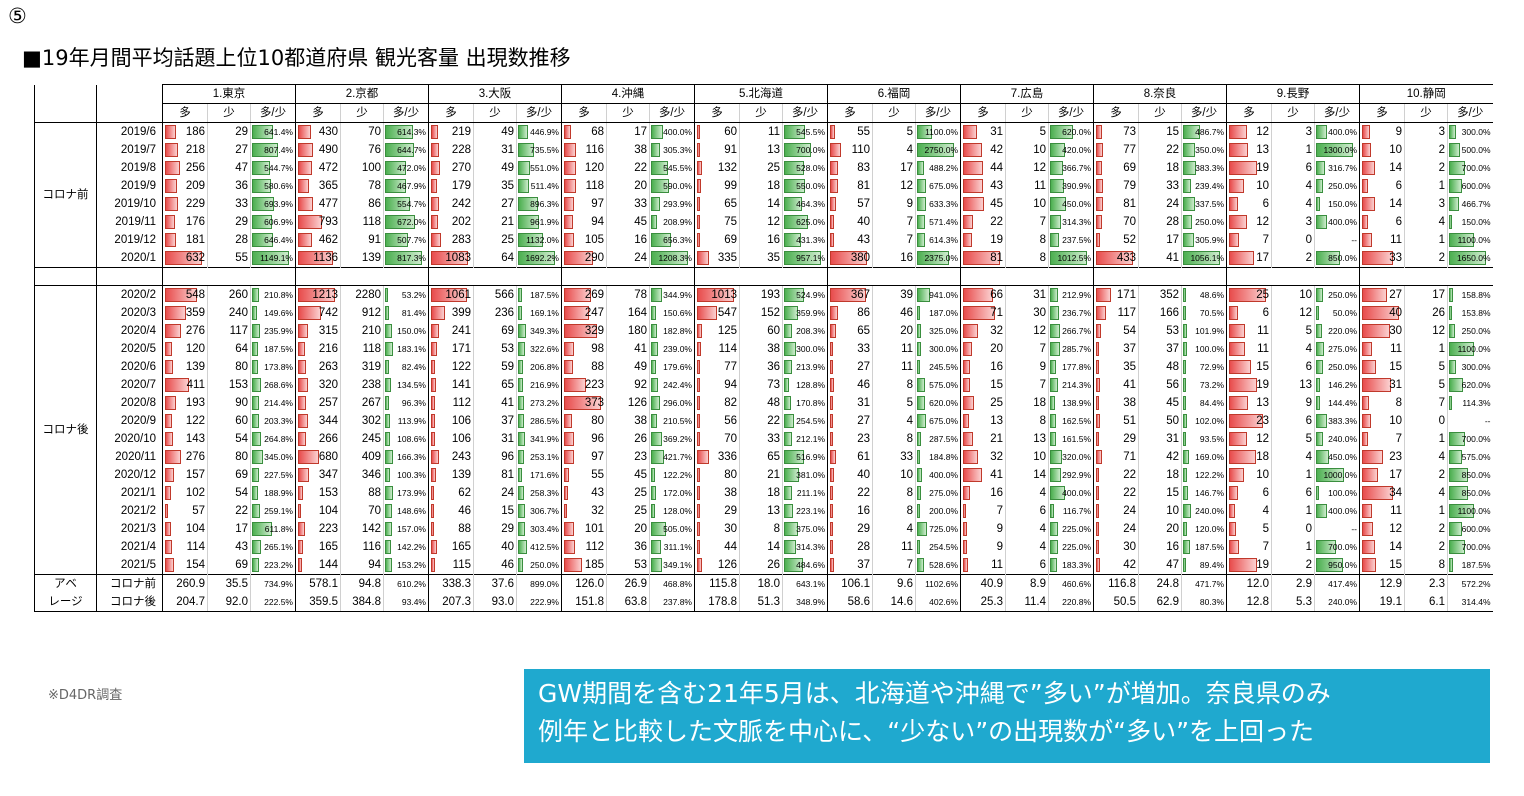 This screenshot has height=796, width=1524. Describe the element at coordinates (461, 313) in the screenshot. I see `count-many: 399` at that location.